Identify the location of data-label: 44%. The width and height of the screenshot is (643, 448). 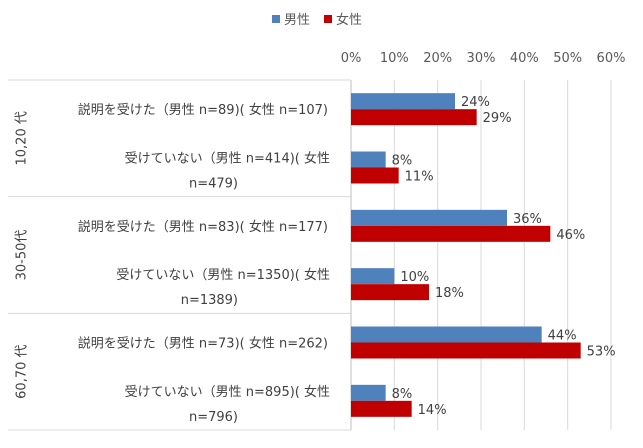
(562, 336).